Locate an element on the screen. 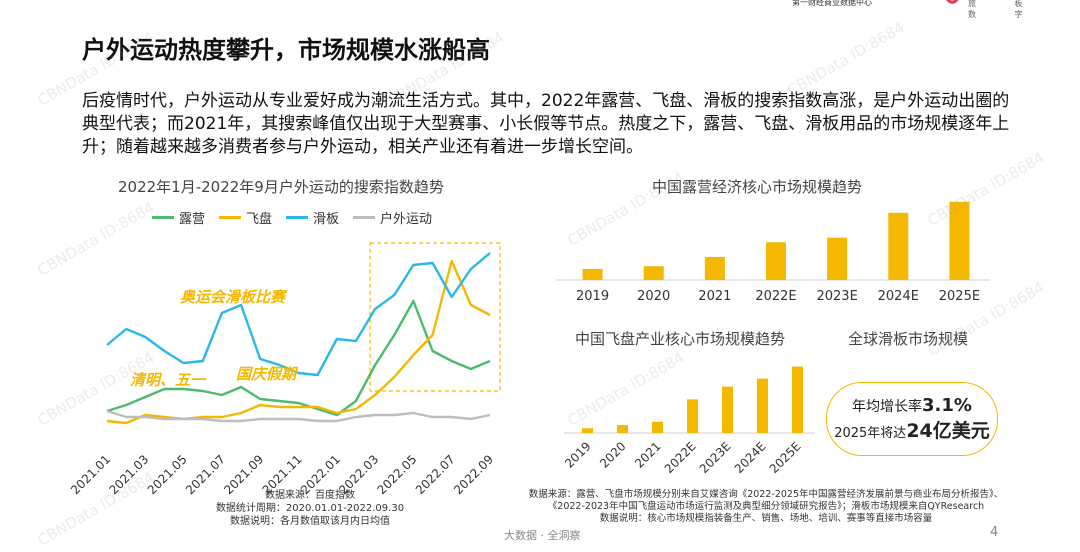 This screenshot has height=552, width=1080. bar-chart-2-label: 2022E is located at coordinates (680, 457).